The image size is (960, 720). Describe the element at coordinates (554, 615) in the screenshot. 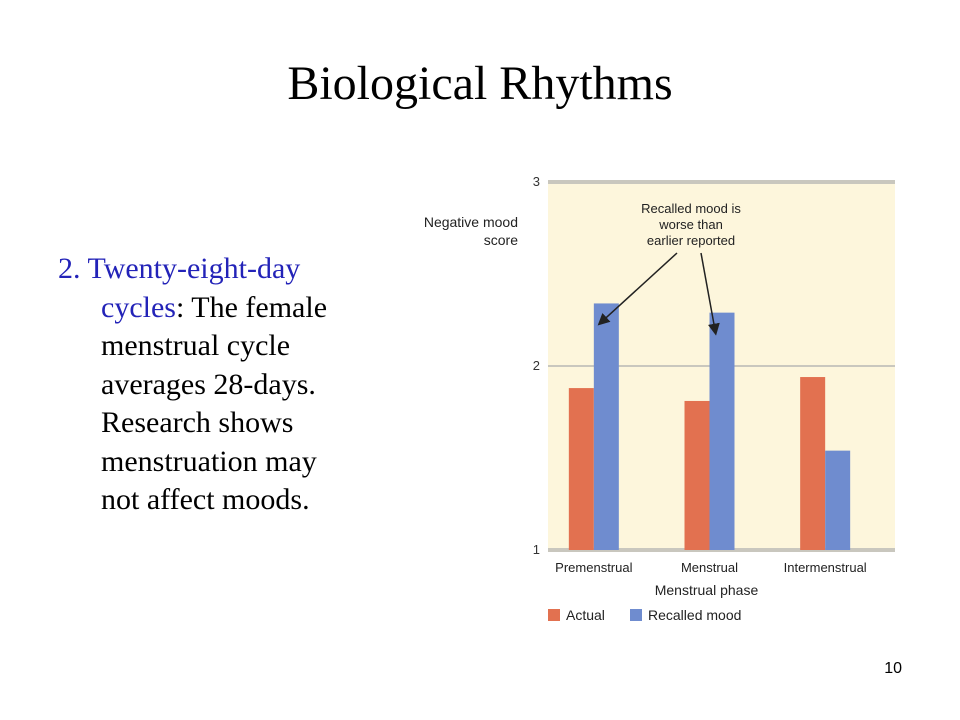

I see `legend-swatch-actual` at that location.